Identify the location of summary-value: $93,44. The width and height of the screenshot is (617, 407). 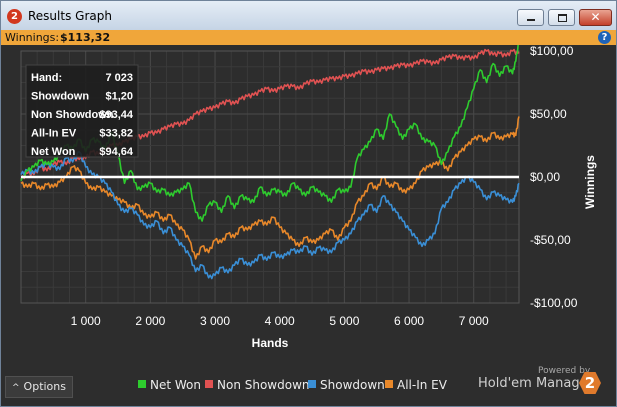
(116, 115).